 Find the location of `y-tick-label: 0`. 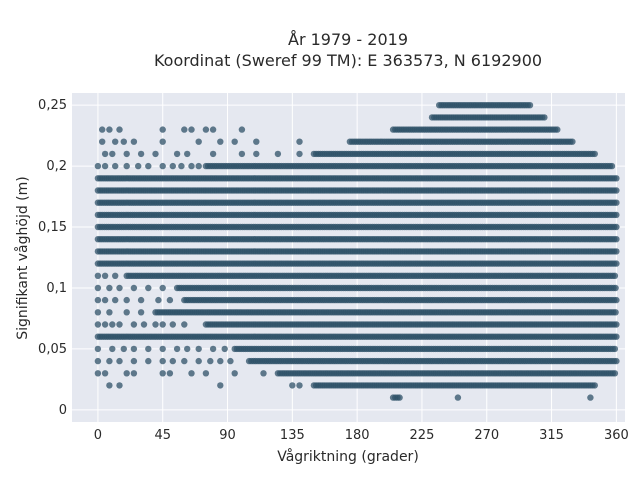

y-tick-label: 0 is located at coordinates (63, 410).